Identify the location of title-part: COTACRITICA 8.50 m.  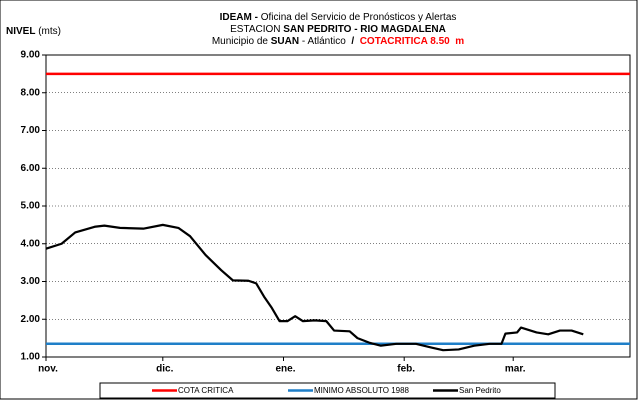
(409, 41).